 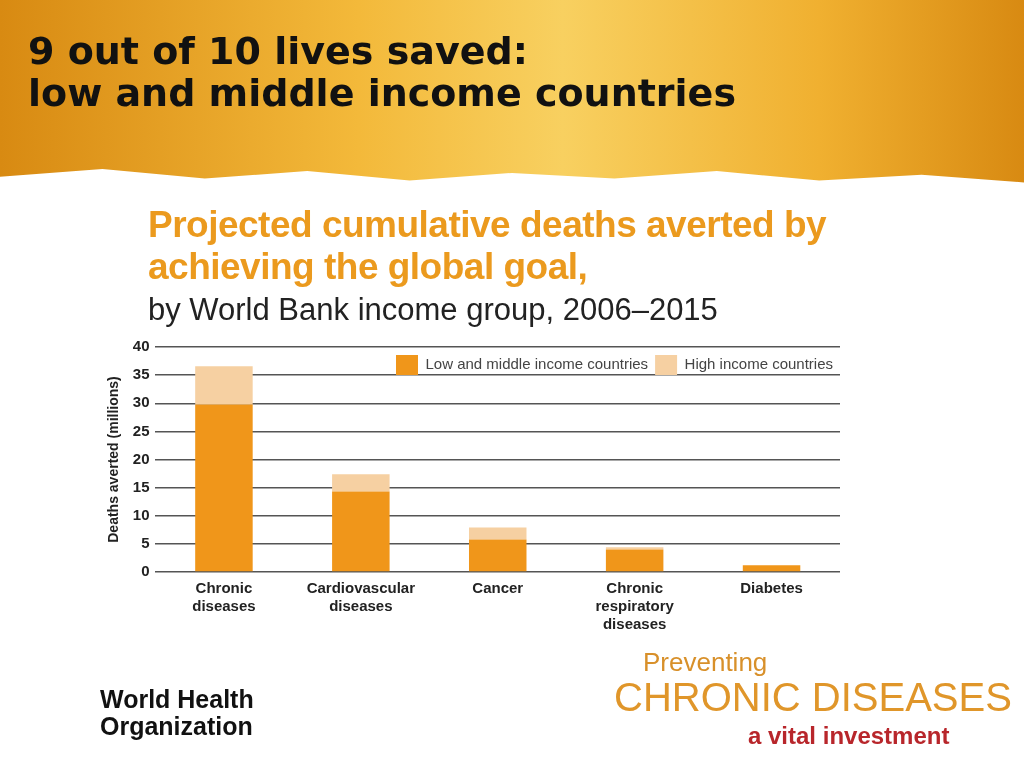 I want to click on y-tick-label: 30, so click(x=141, y=402).